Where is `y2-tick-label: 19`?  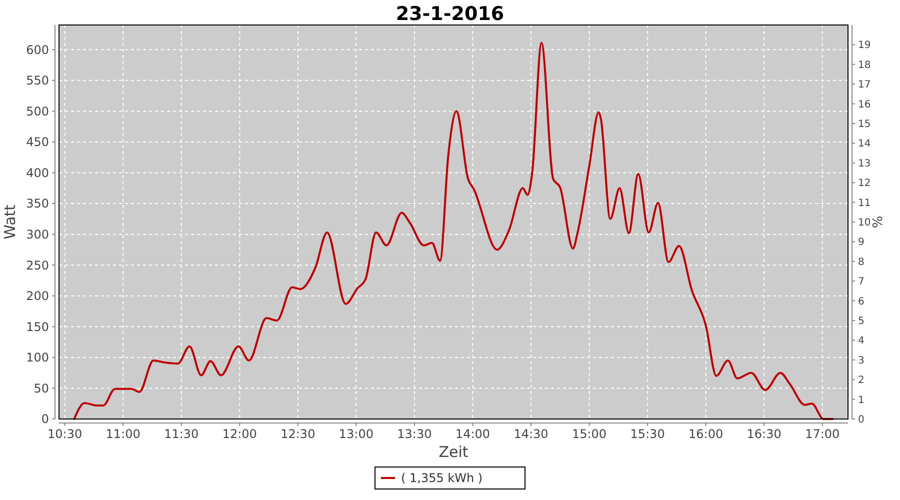 y2-tick-label: 19 is located at coordinates (864, 46).